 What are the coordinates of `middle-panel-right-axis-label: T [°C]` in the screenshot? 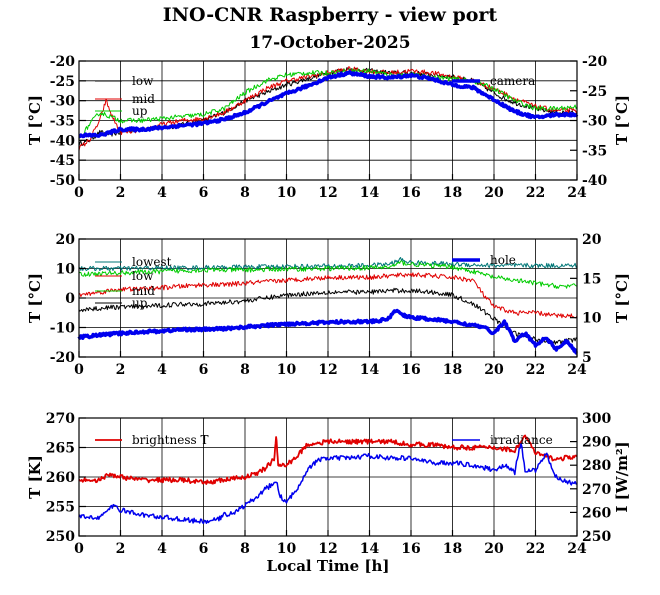 It's located at (622, 298).